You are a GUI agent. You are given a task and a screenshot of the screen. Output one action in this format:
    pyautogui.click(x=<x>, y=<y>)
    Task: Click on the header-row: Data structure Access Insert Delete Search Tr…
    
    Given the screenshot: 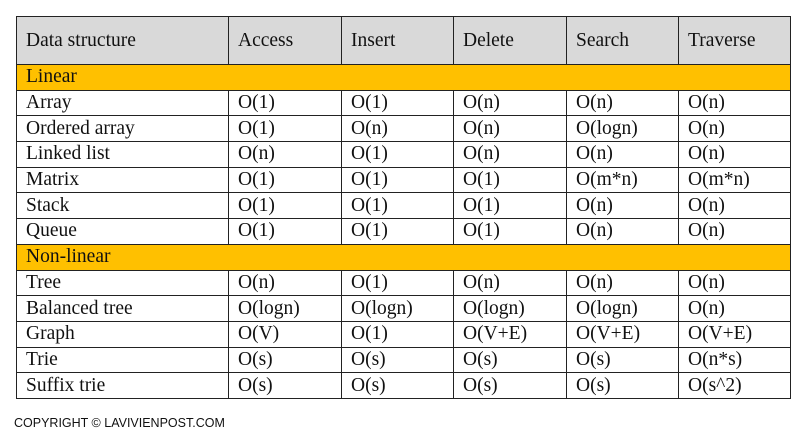 What is the action you would take?
    pyautogui.click(x=403, y=40)
    